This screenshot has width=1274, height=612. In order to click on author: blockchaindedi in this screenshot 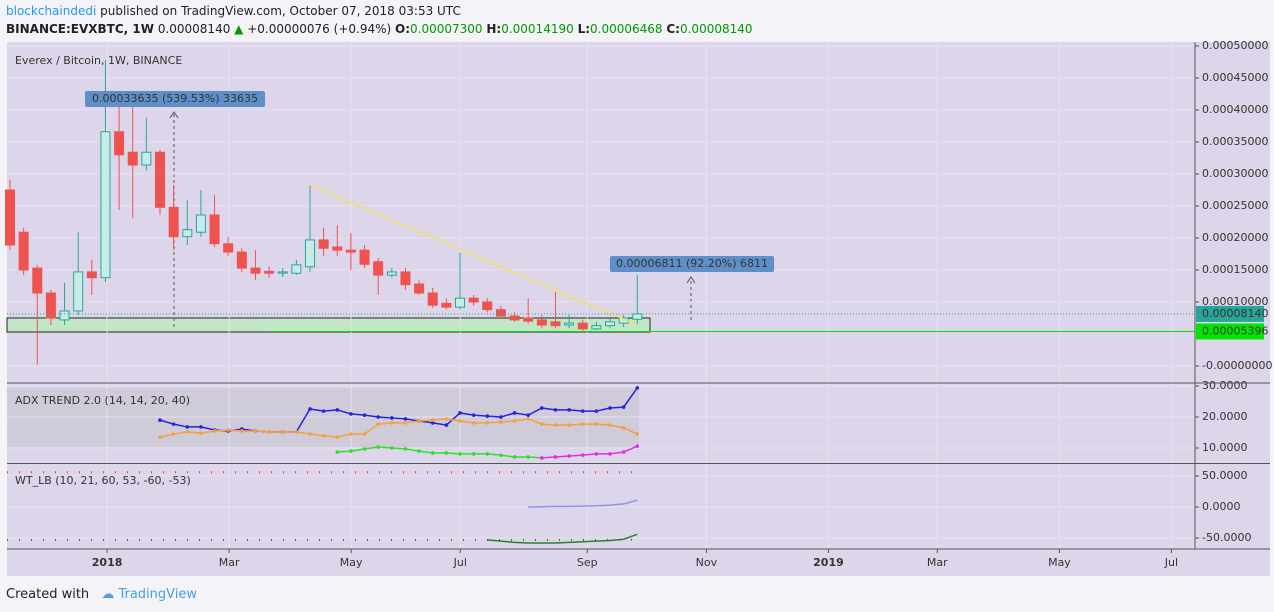, I will do `click(51, 11)`.